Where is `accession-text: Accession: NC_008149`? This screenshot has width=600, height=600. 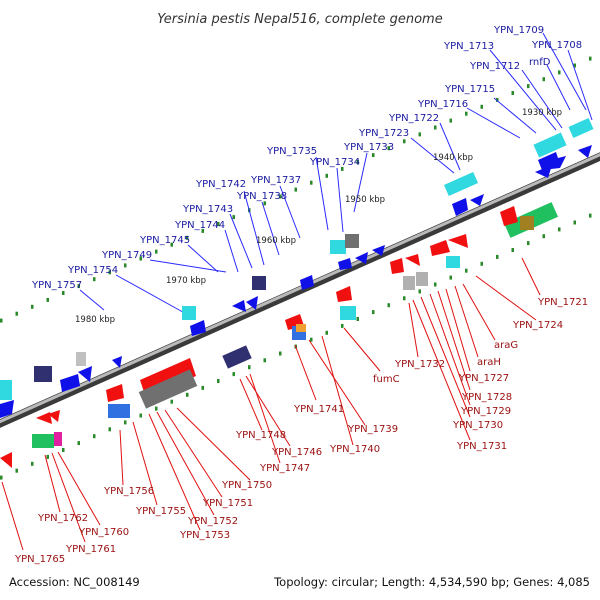 accession-text: Accession: NC_008149 is located at coordinates (74, 582).